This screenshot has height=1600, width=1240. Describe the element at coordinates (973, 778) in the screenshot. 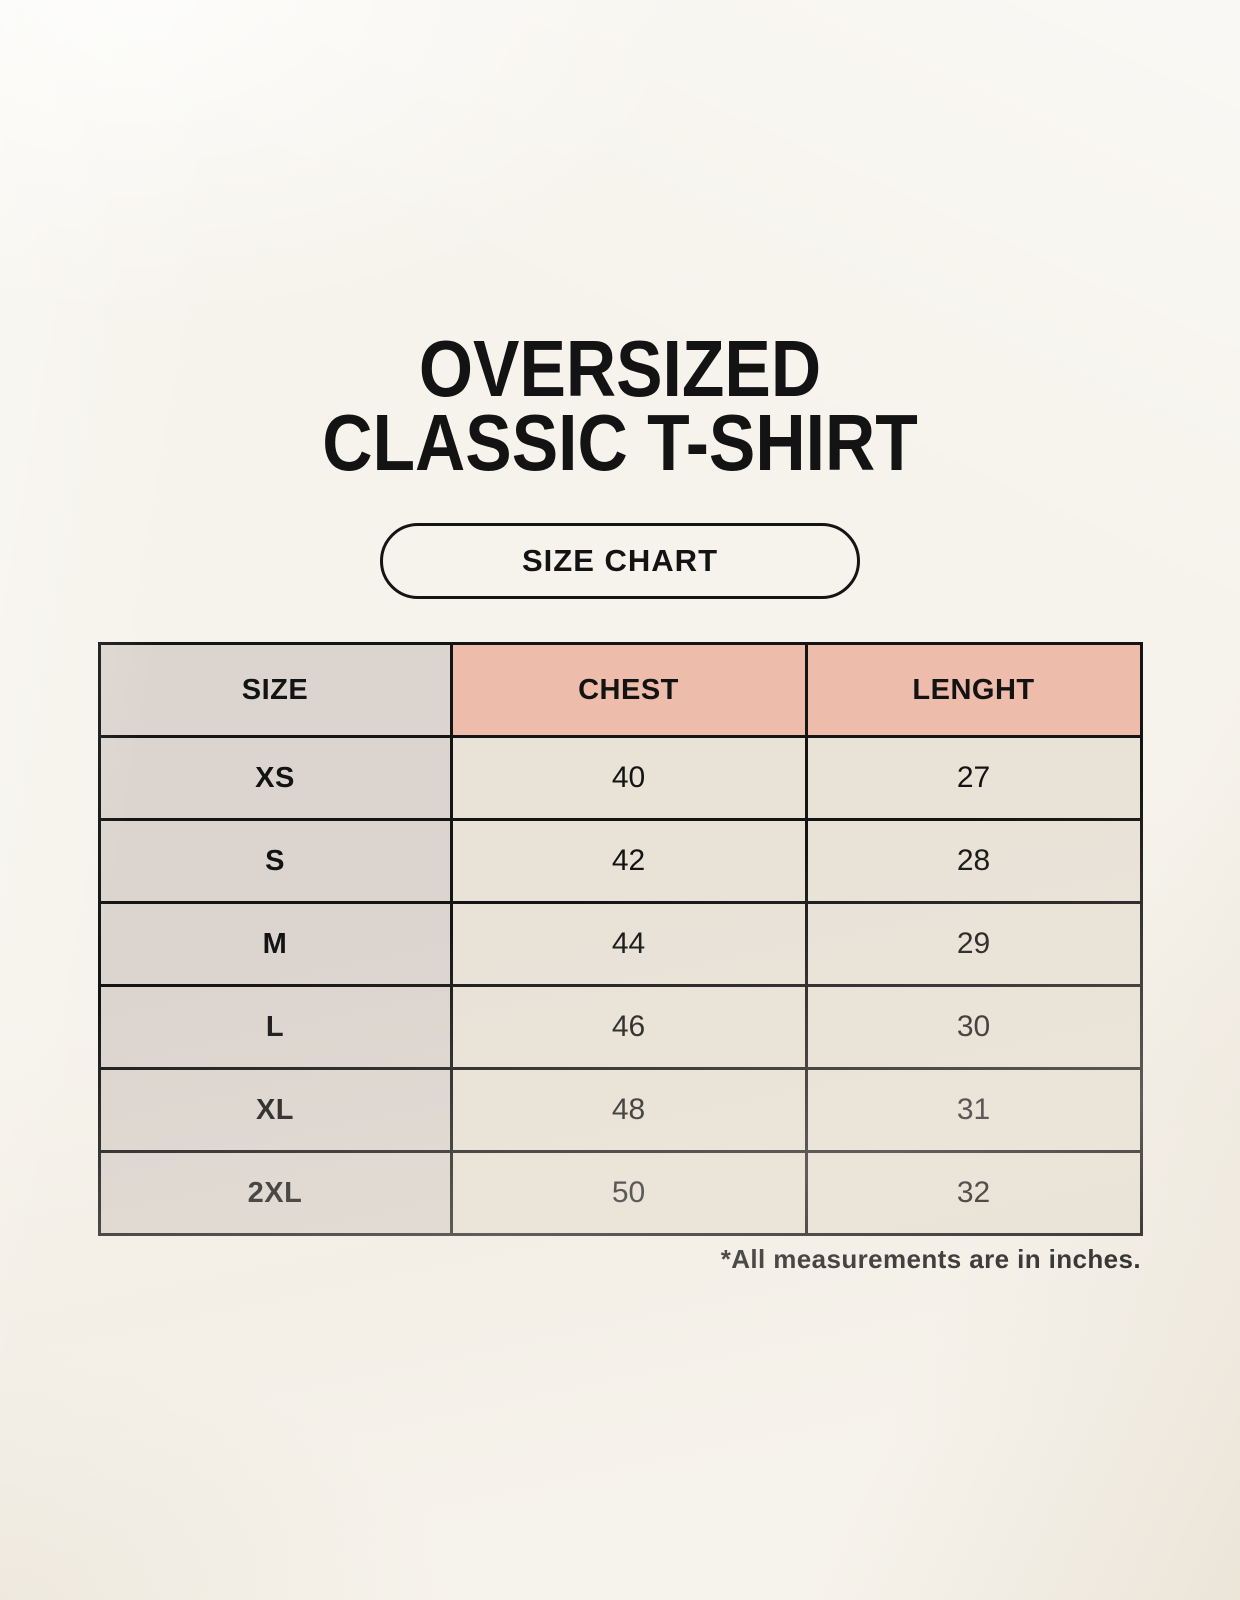

I see `length-value: 27` at that location.